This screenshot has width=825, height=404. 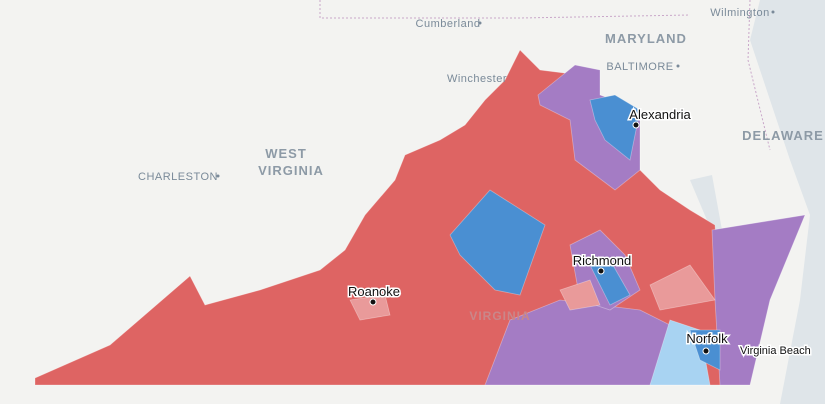 I want to click on city-label: Norfolk, so click(x=707, y=338).